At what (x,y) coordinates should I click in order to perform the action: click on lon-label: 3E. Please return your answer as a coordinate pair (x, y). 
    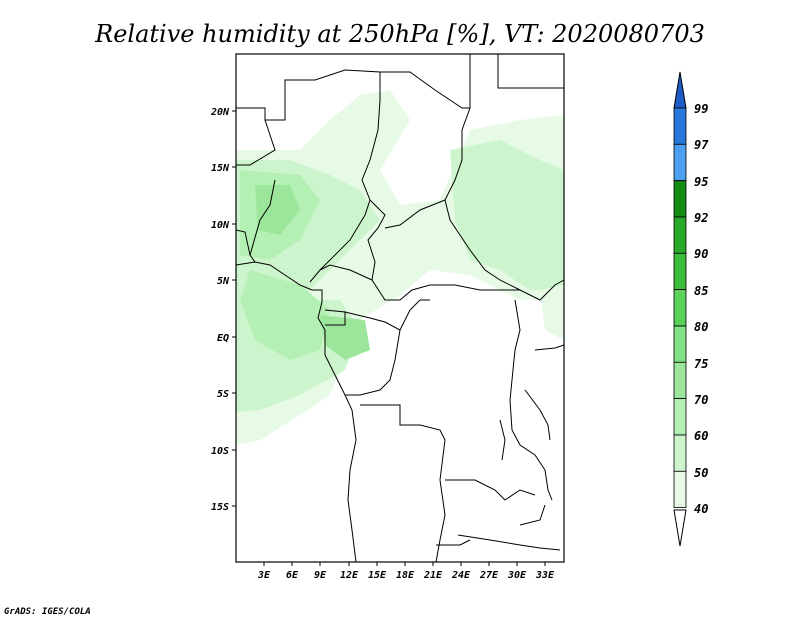
    Looking at the image, I should click on (264, 575).